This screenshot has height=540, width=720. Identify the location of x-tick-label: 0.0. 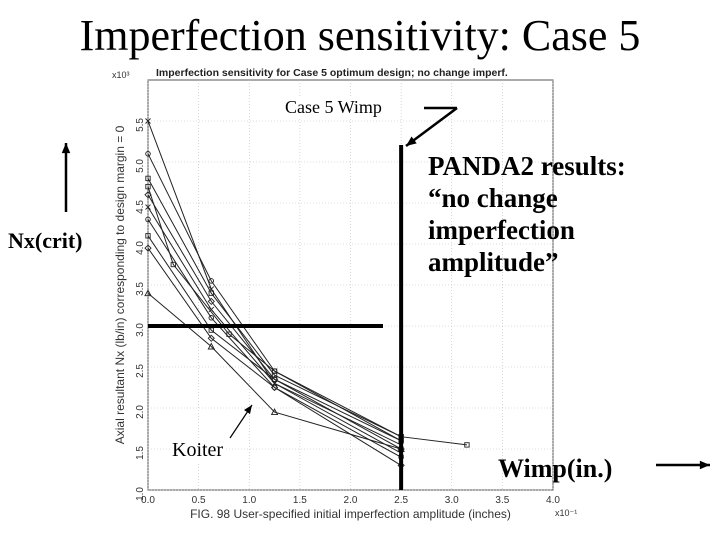
(148, 500).